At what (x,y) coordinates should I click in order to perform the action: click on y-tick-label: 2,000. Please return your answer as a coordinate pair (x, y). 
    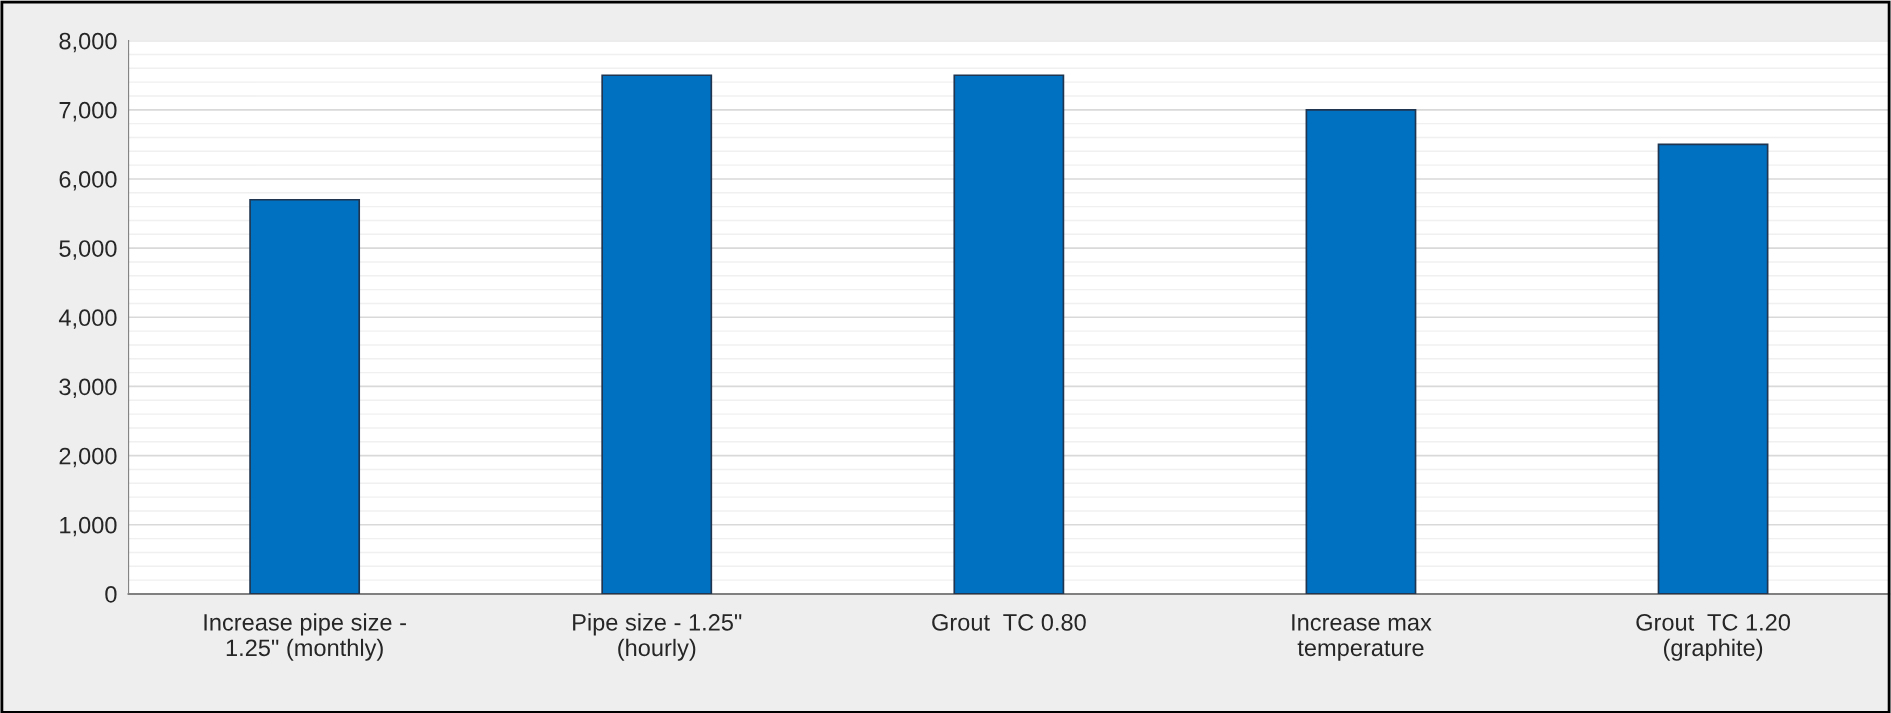
    Looking at the image, I should click on (88, 457).